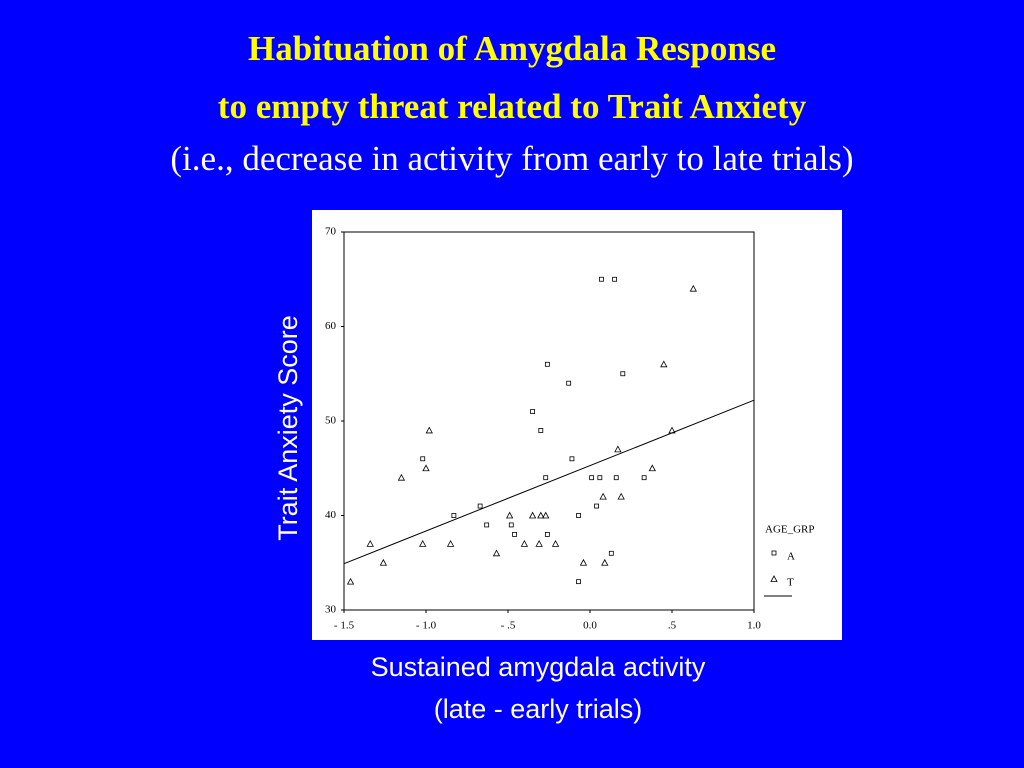  I want to click on y-tick-label: 30, so click(331, 610).